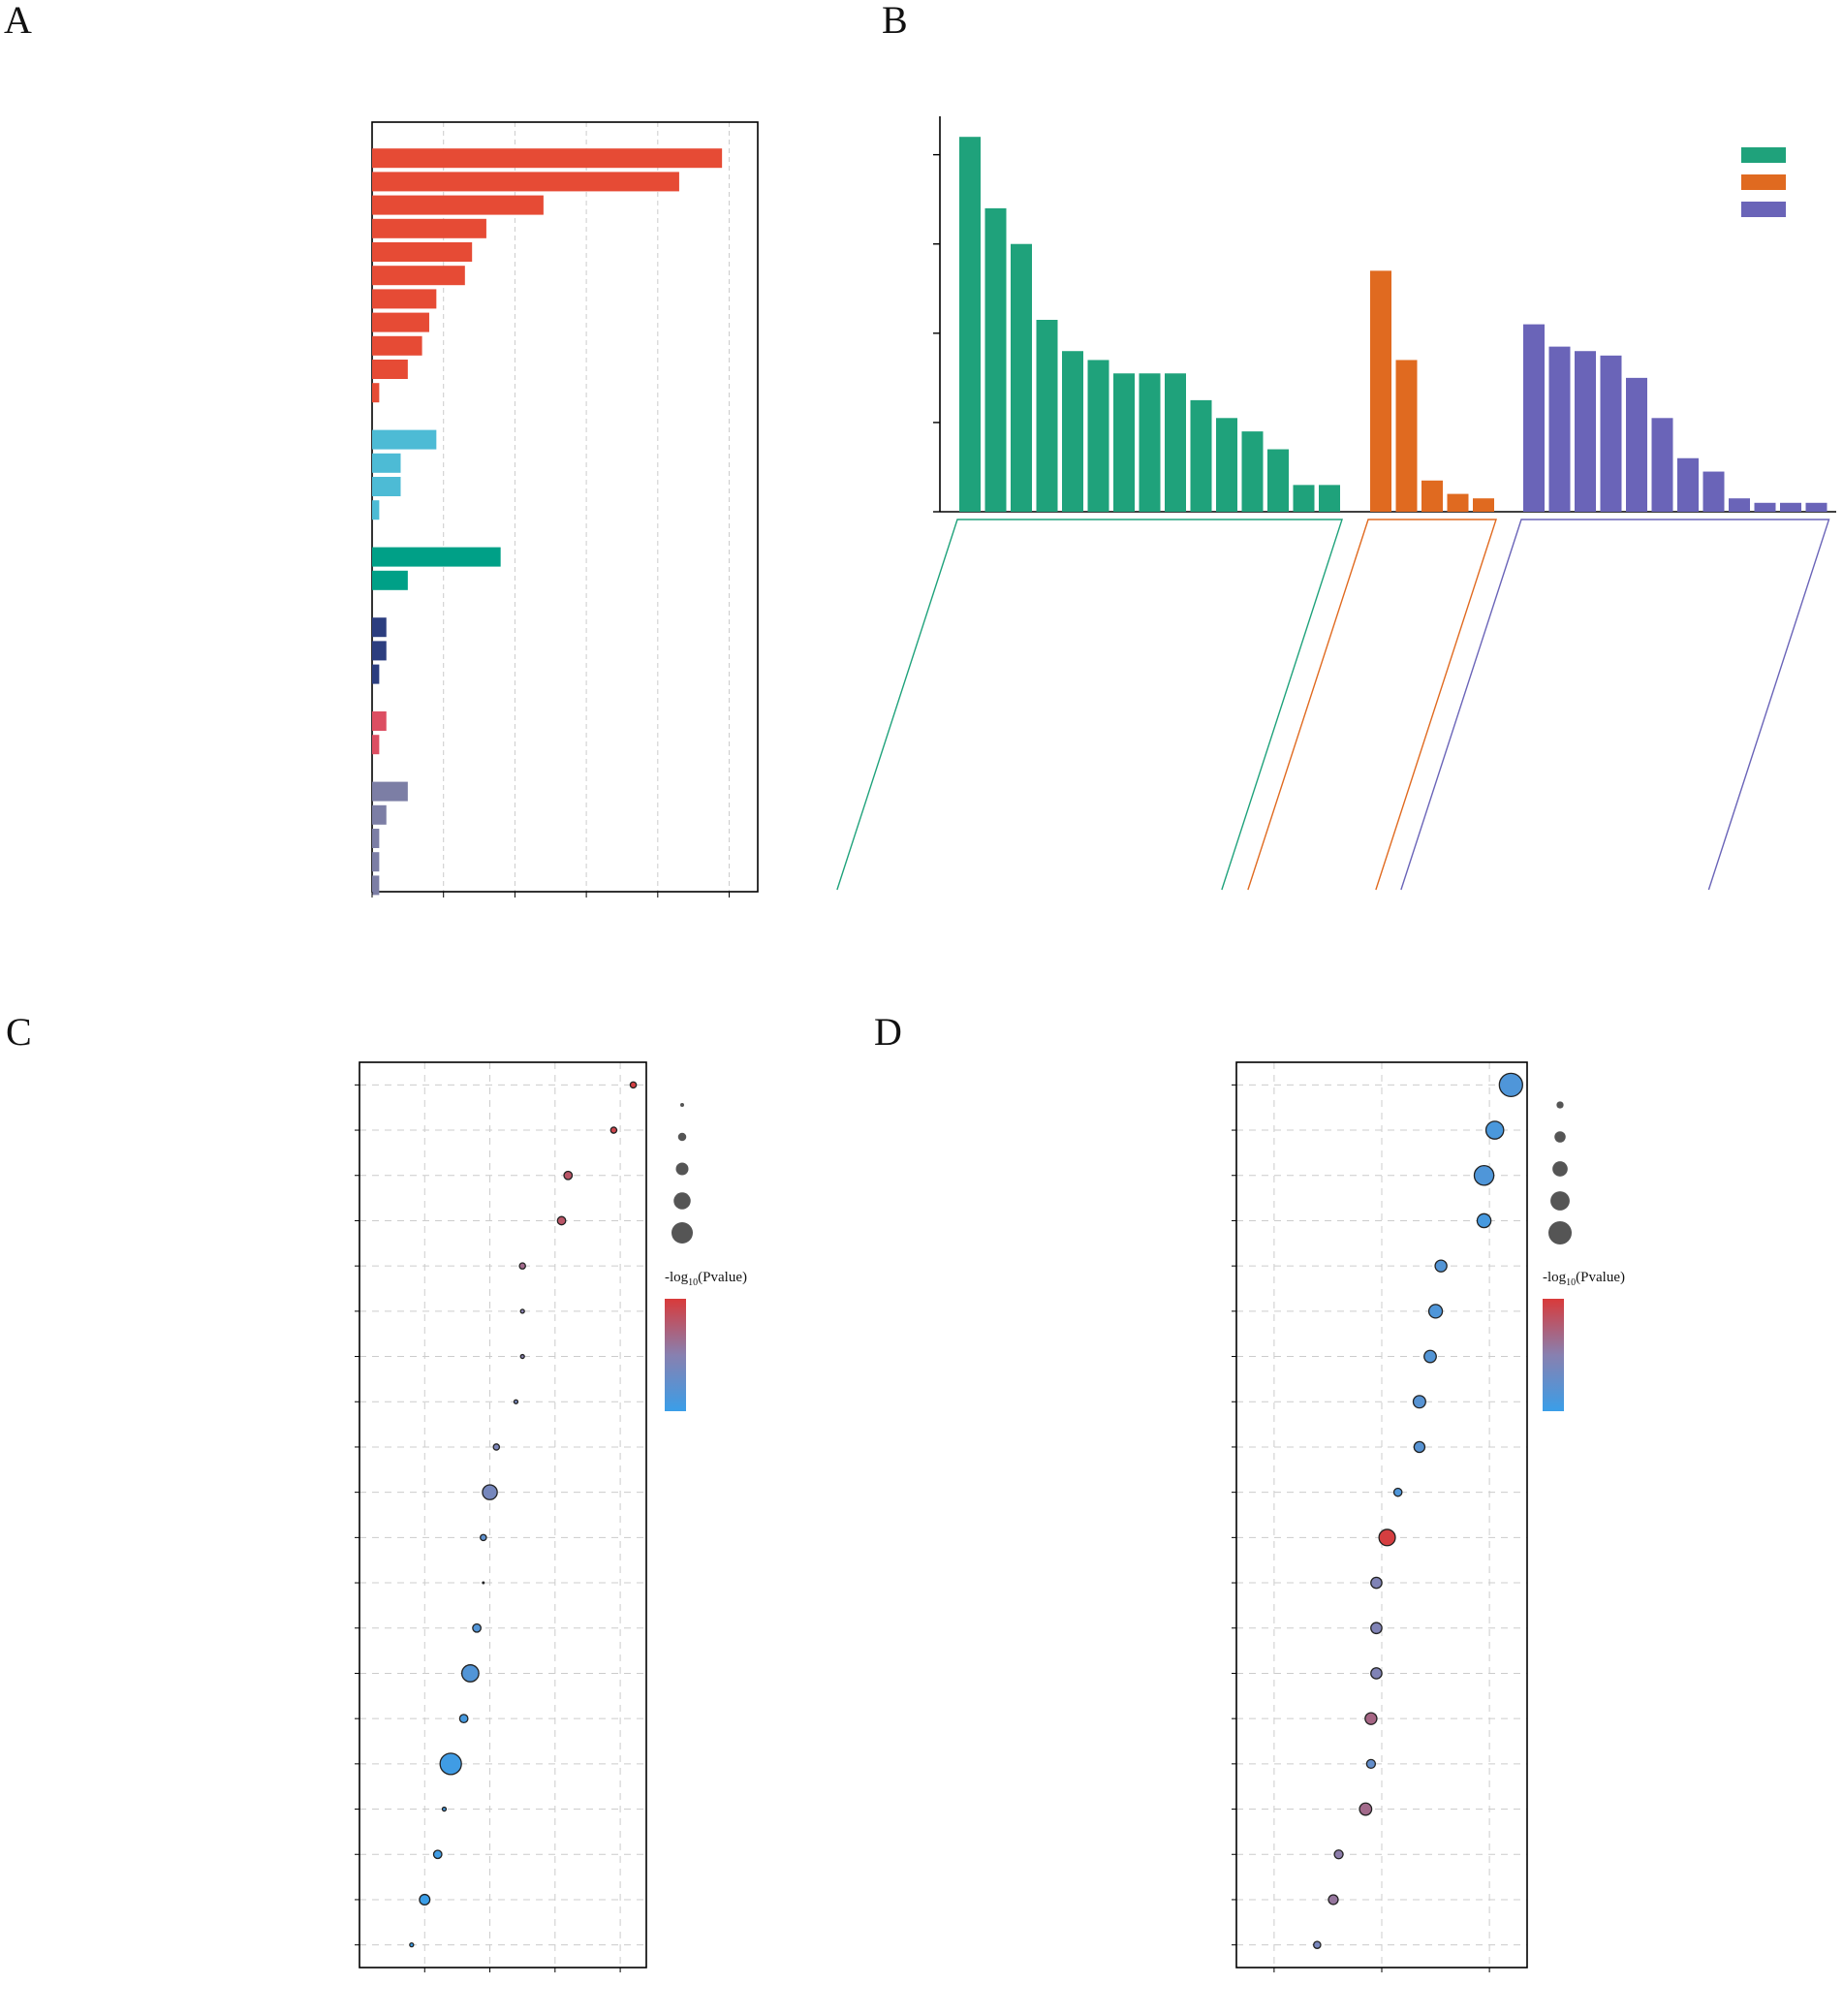 The width and height of the screenshot is (1843, 2016). What do you see at coordinates (675, 1355) in the screenshot?
I see `color-bar` at bounding box center [675, 1355].